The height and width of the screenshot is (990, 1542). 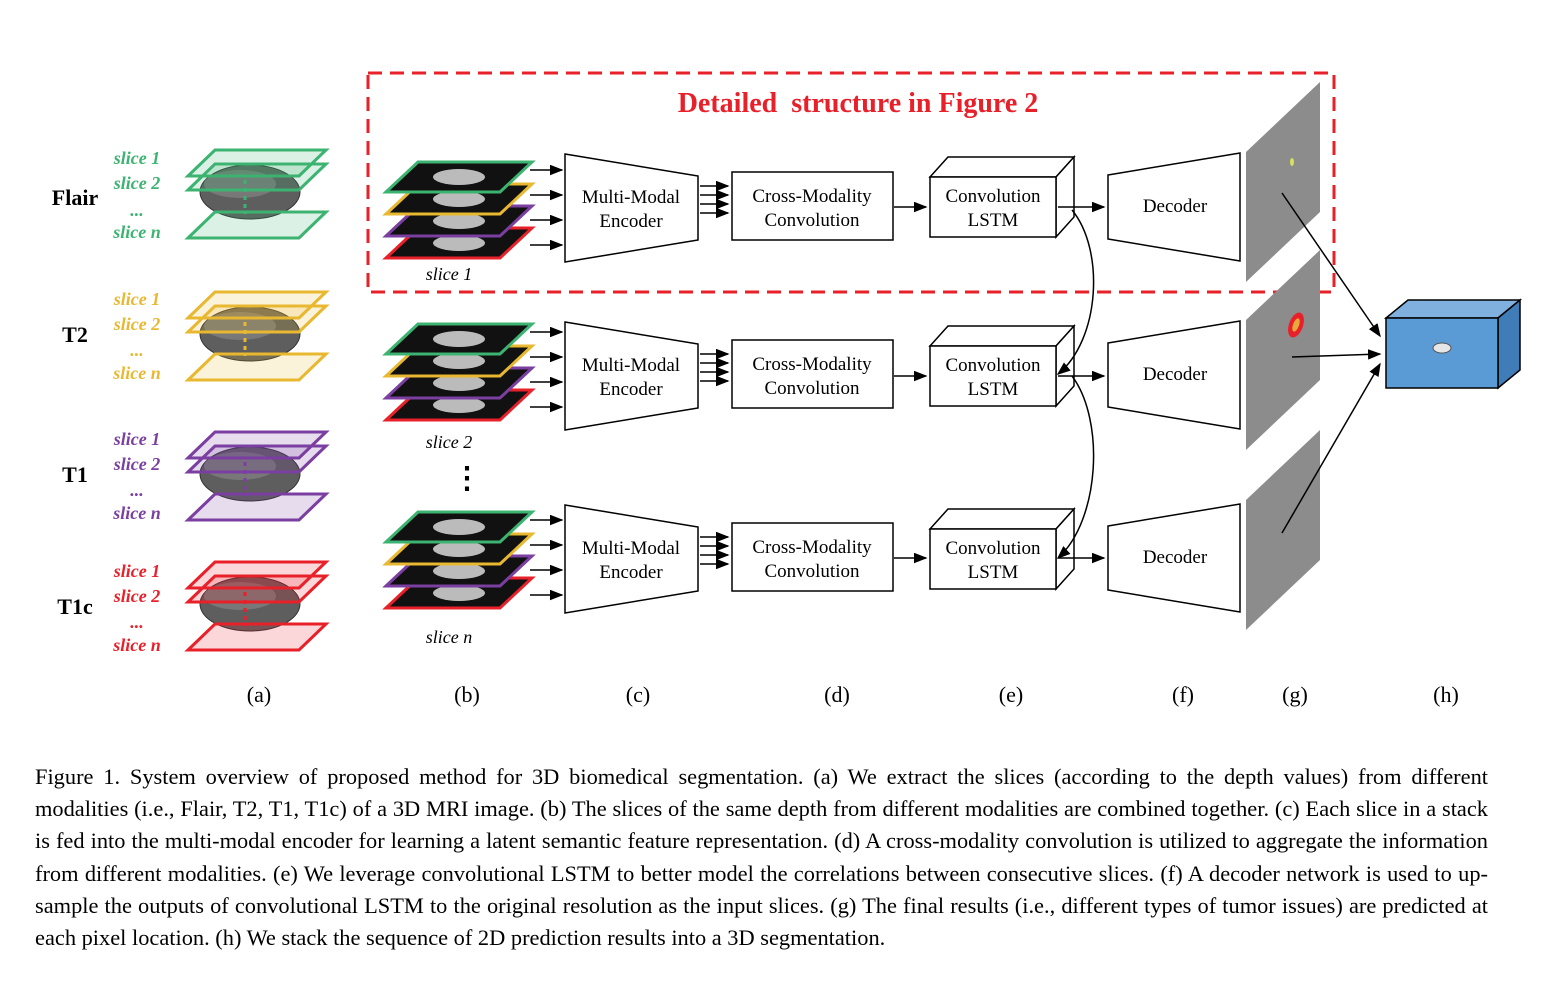 I want to click on modality-group-flair: Flair slice 1 slice 2... slice n, so click(x=191, y=195).